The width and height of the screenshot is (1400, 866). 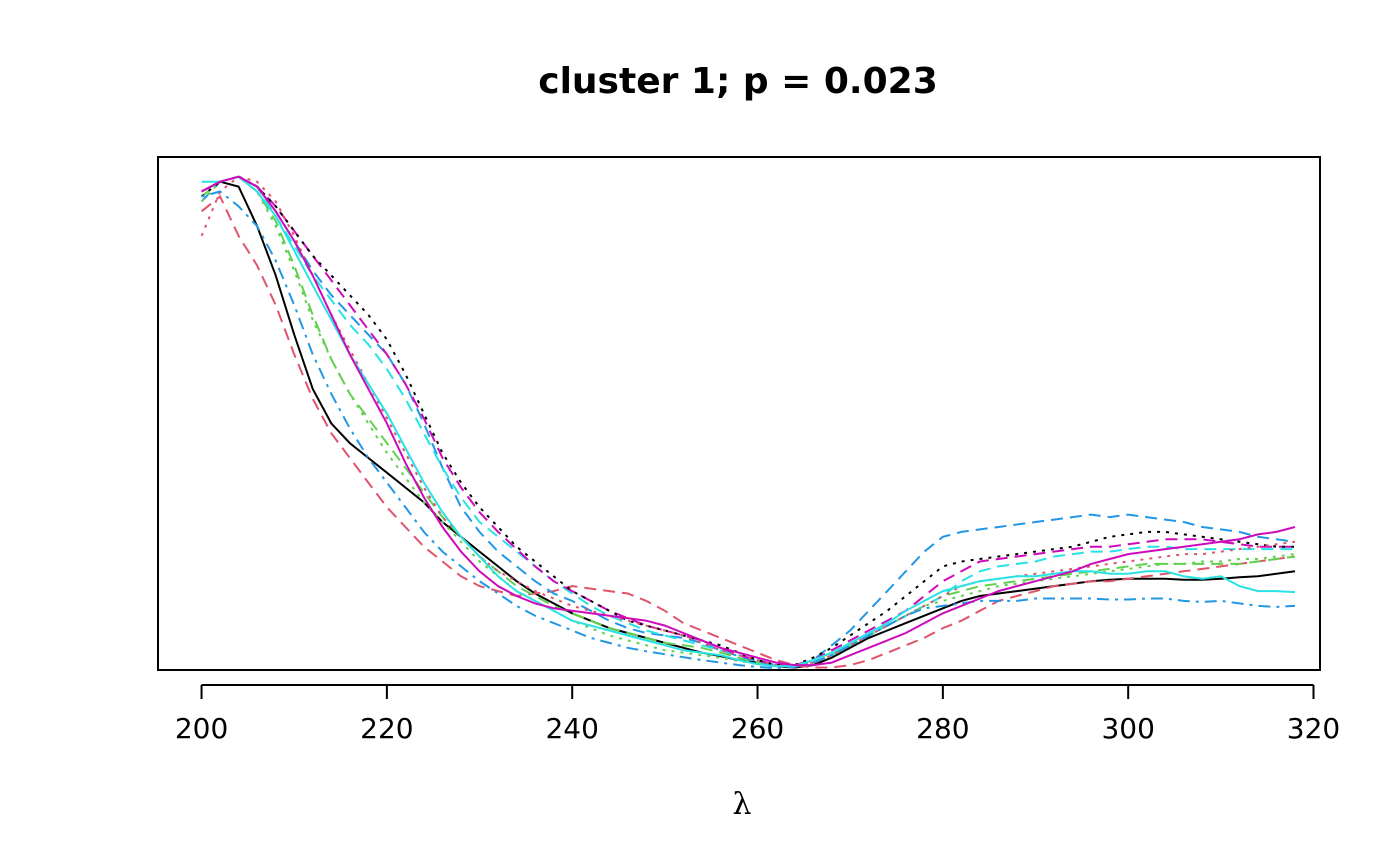 I want to click on chart-title: cluster 1; p = 0.023, so click(x=738, y=81).